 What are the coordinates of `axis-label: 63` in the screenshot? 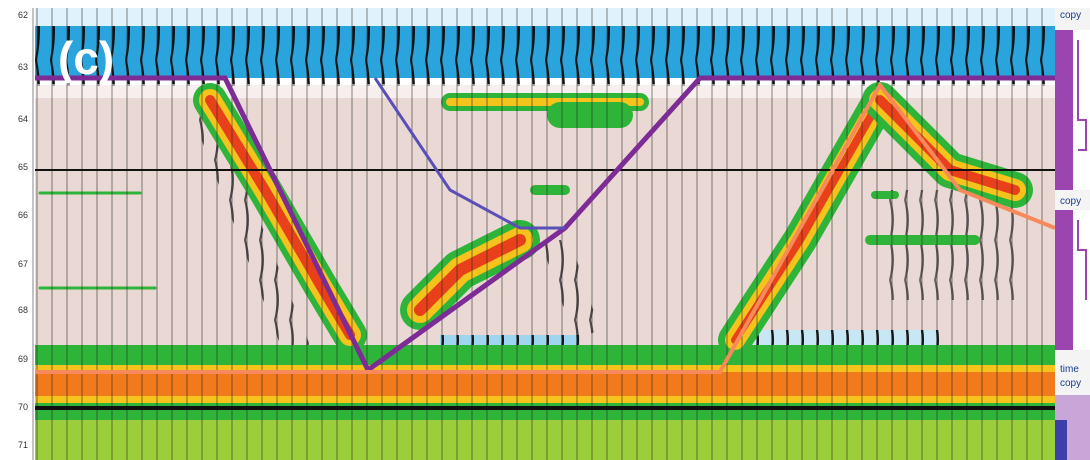 It's located at (23, 67).